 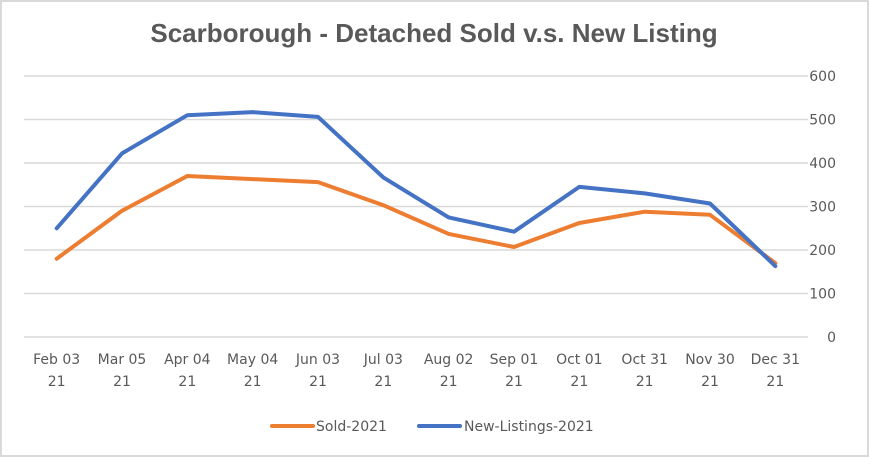 What do you see at coordinates (317, 371) in the screenshot?
I see `x-tick-label: Jun 03 21` at bounding box center [317, 371].